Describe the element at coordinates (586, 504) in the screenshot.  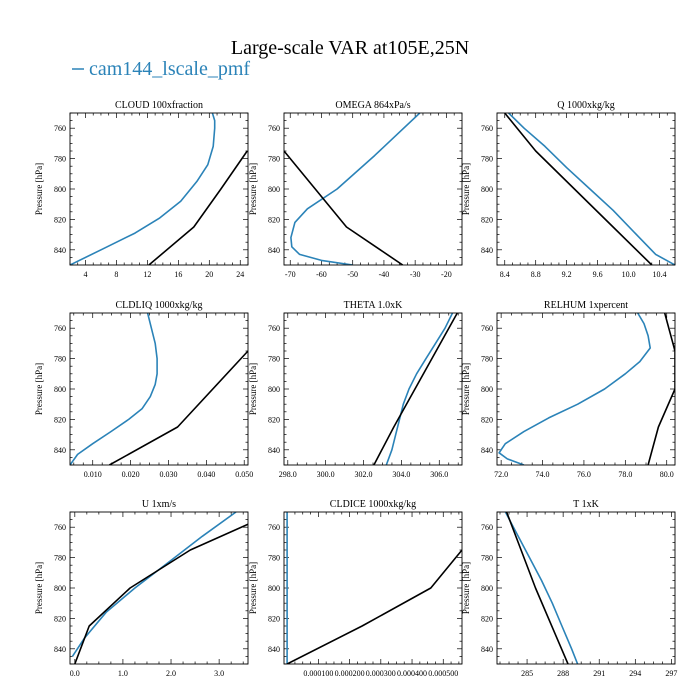
I see `panel-title: T 1xK` at that location.